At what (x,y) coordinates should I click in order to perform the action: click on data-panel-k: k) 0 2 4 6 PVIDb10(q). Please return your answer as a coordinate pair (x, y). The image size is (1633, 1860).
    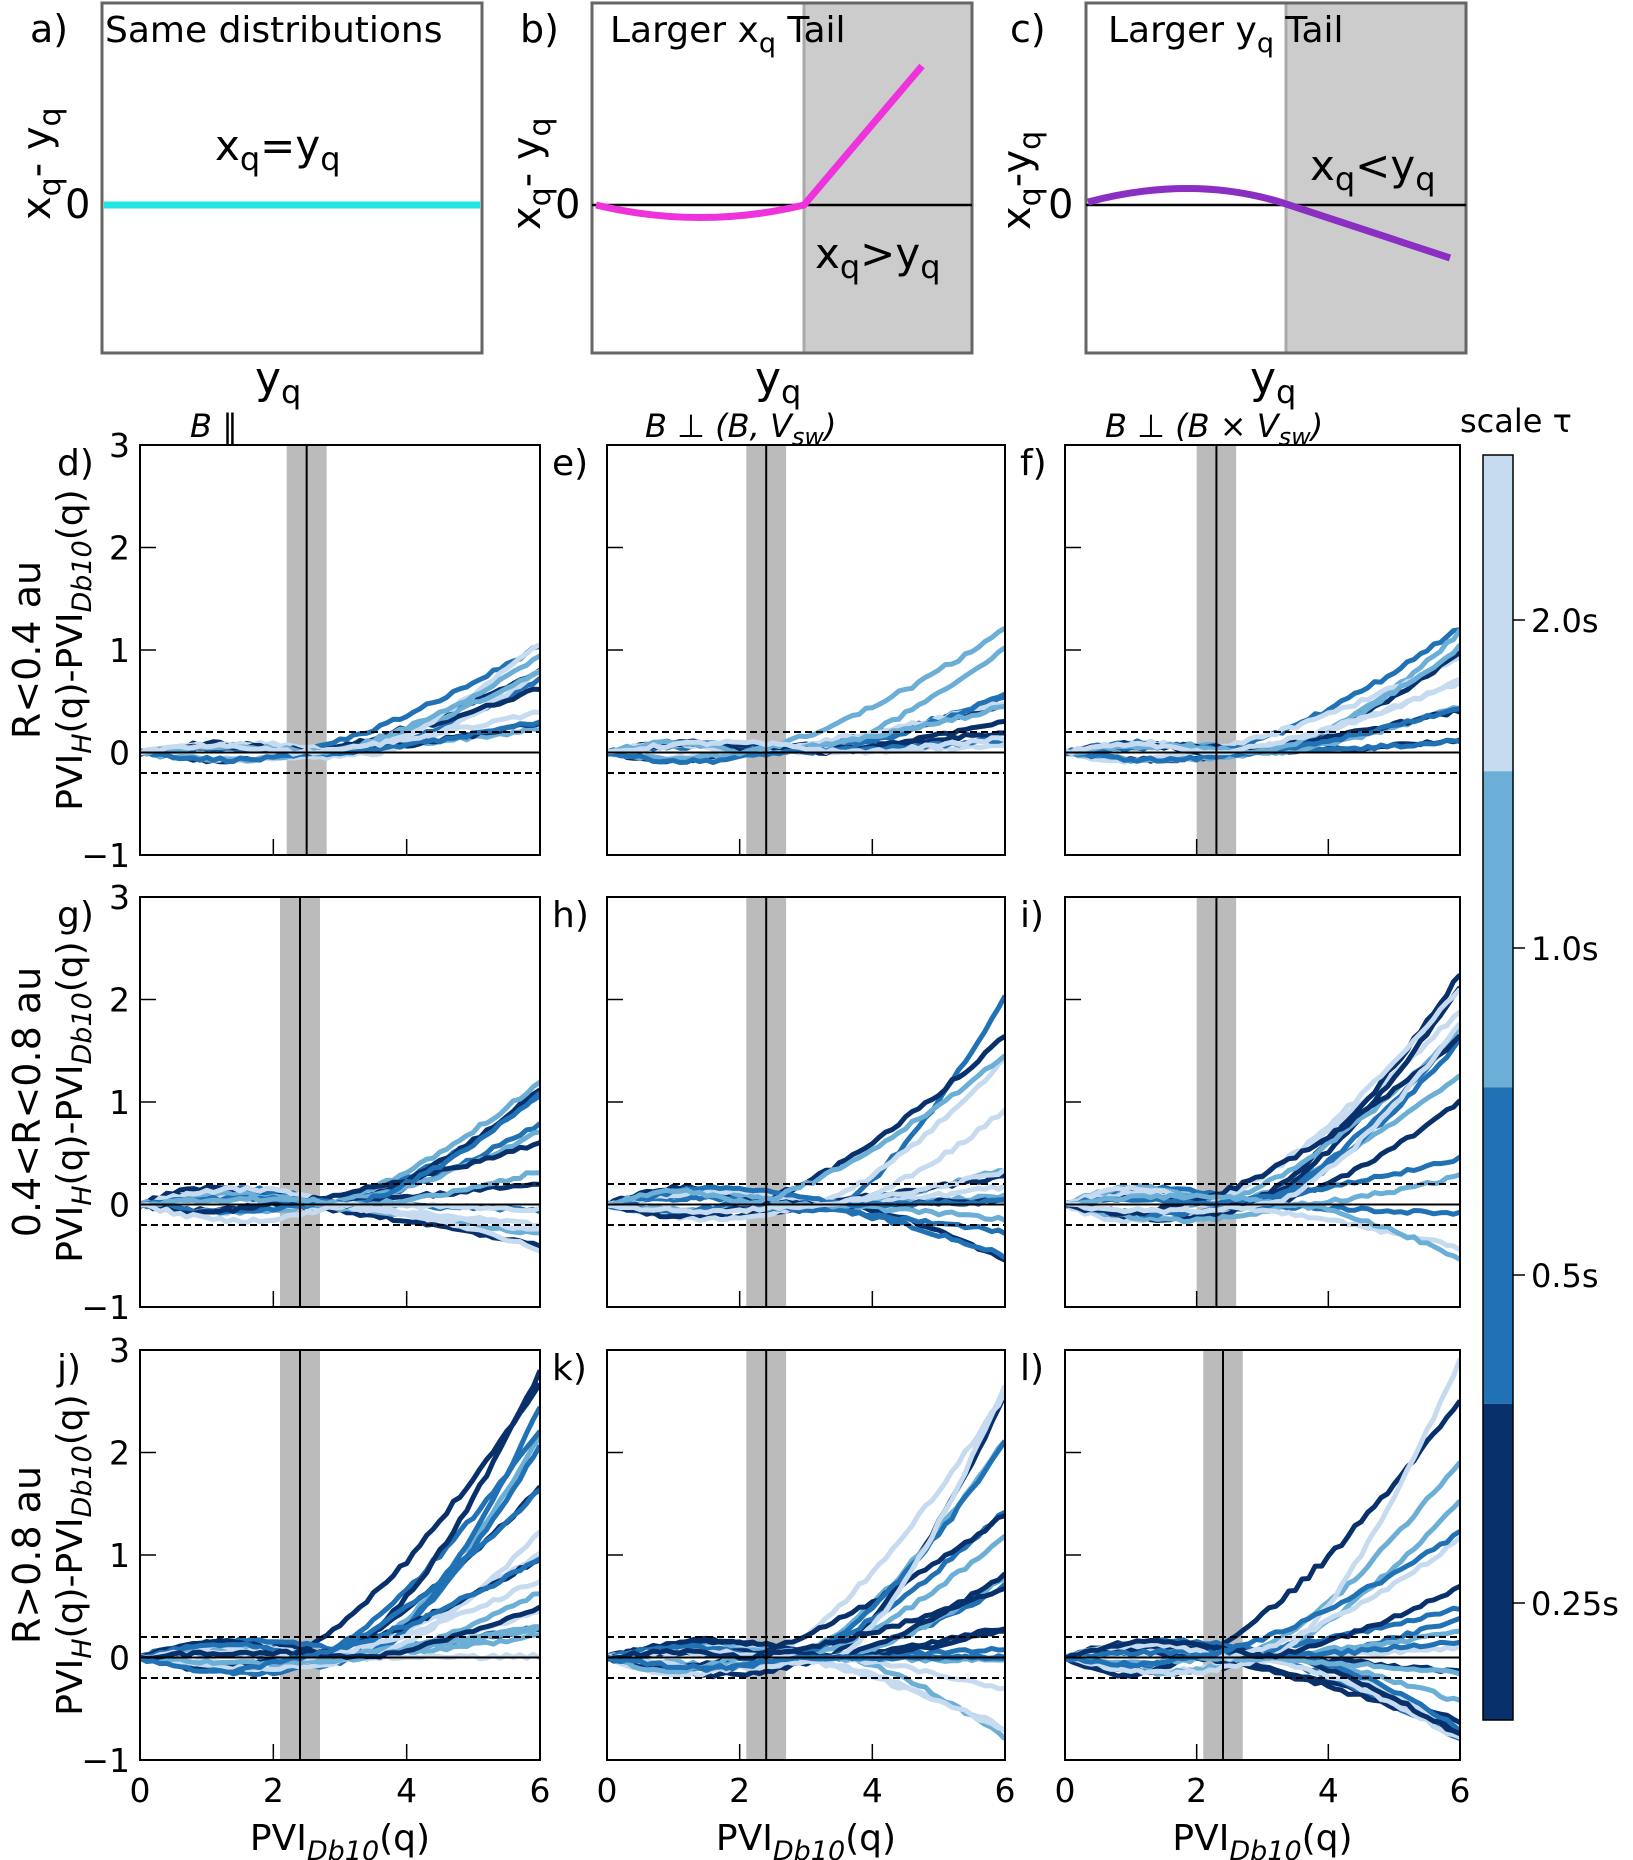
    Looking at the image, I should click on (784, 1604).